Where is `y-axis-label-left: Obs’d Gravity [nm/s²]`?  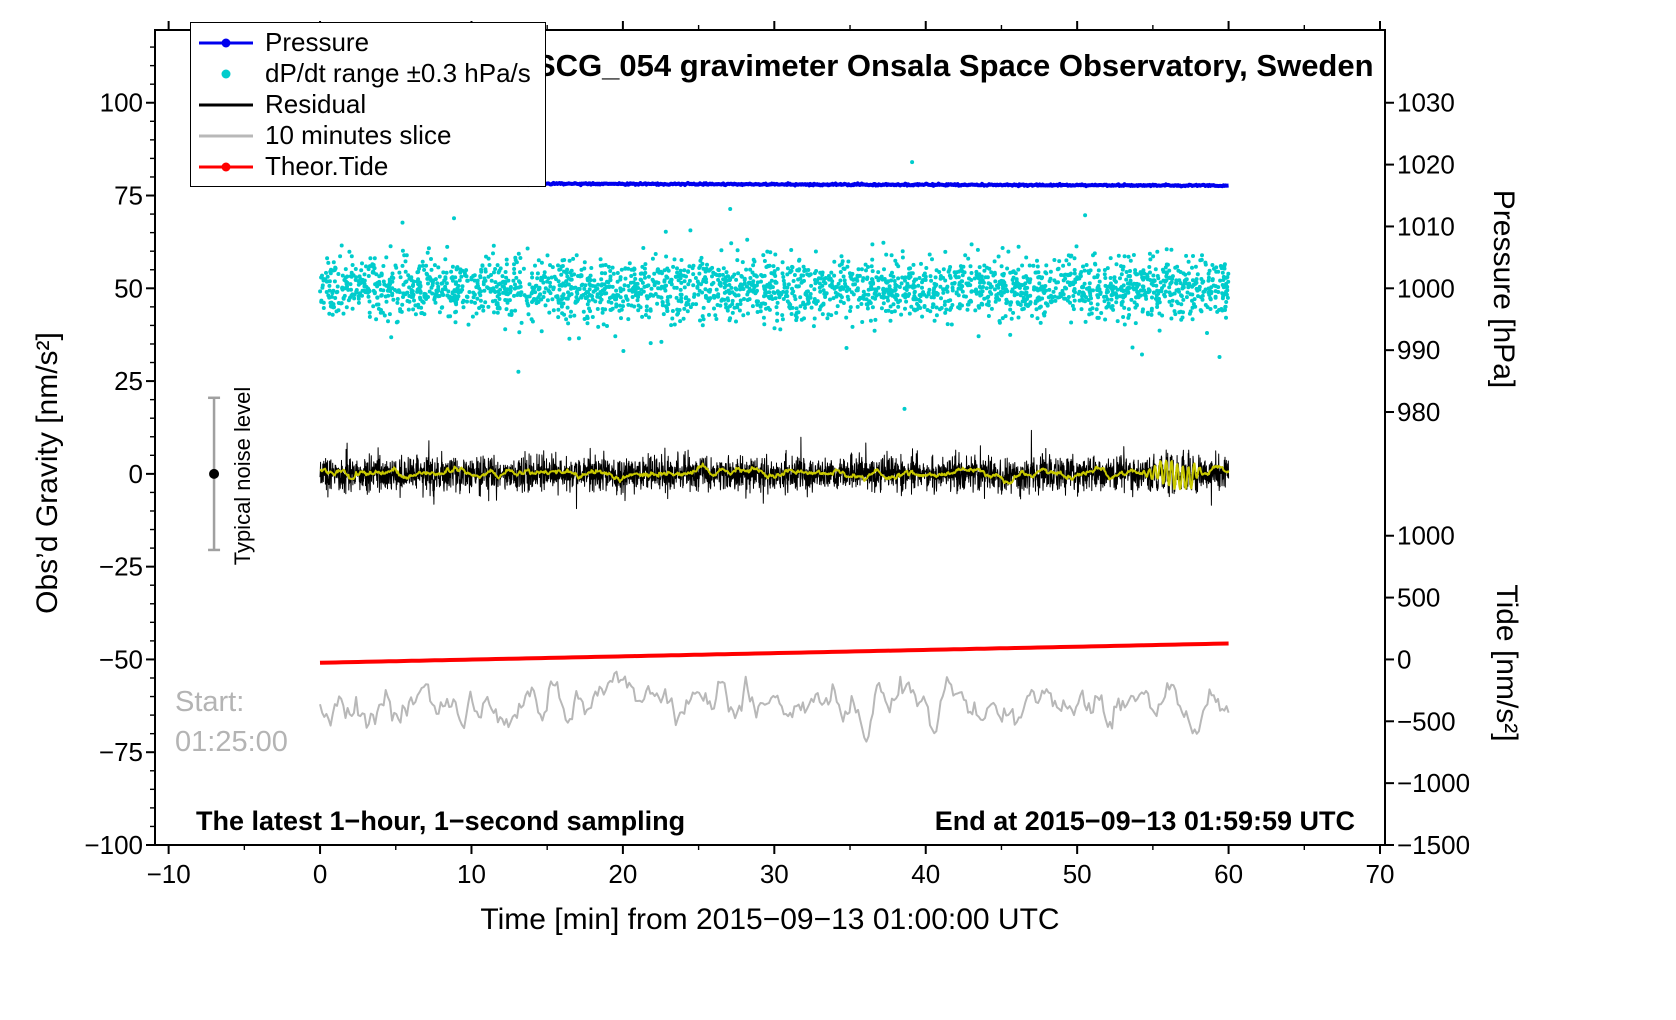
y-axis-label-left: Obs’d Gravity [nm/s²] is located at coordinates (47, 473).